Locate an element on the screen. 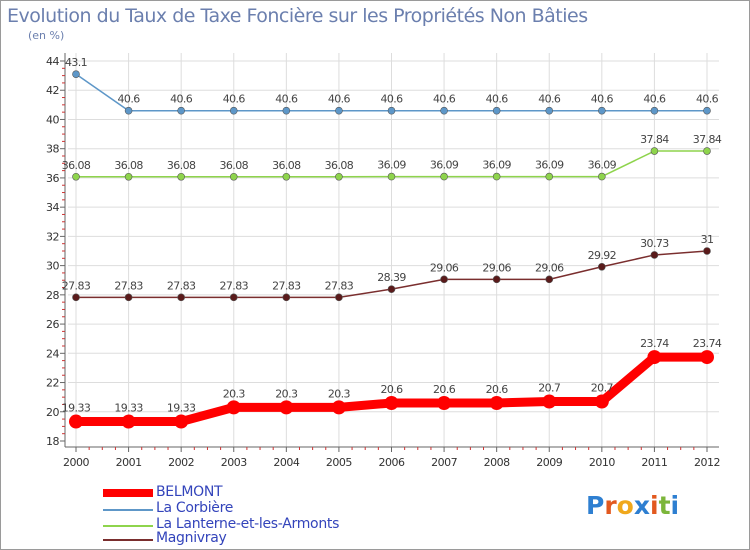 The image size is (750, 550). y-tick-label: 38 is located at coordinates (52, 149).